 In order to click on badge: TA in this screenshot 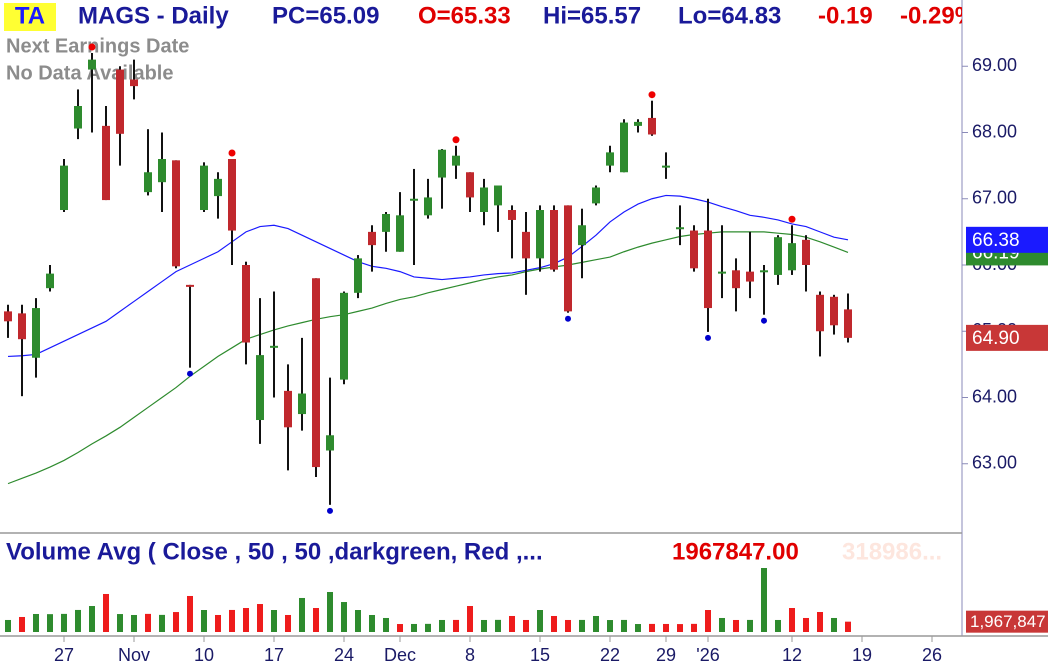, I will do `click(30, 15)`.